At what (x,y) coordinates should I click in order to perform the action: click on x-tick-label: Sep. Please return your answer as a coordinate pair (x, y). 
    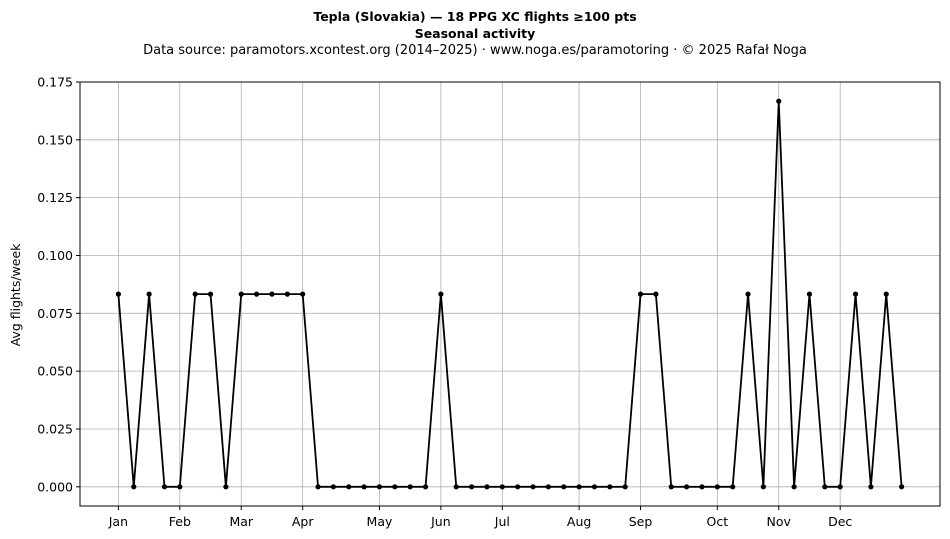
    Looking at the image, I should click on (641, 521).